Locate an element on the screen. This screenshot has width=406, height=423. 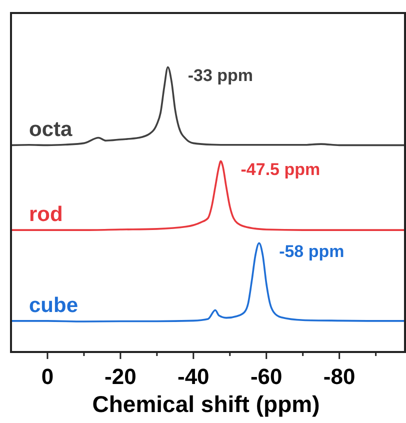
x-tick-label: -20 is located at coordinates (120, 376).